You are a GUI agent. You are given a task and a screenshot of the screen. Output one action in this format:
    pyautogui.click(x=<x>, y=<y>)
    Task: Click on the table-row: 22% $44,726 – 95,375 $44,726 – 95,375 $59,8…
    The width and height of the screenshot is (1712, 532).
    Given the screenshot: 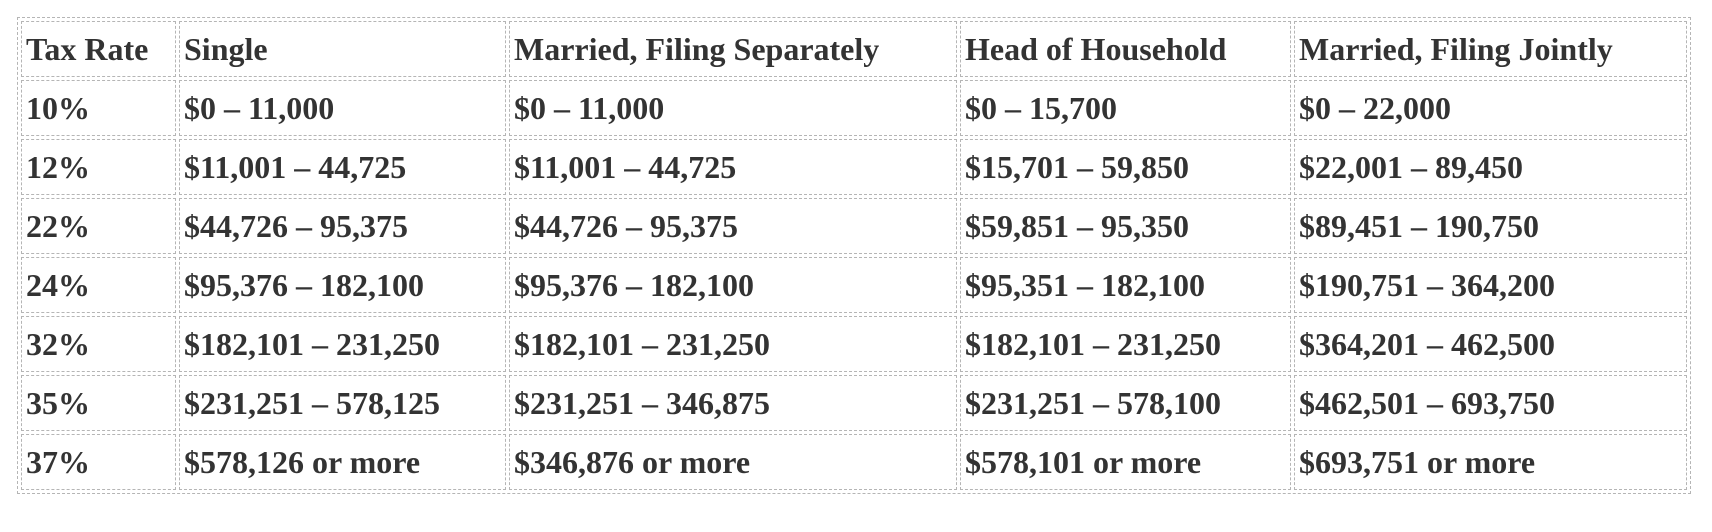 What is the action you would take?
    pyautogui.click(x=854, y=226)
    